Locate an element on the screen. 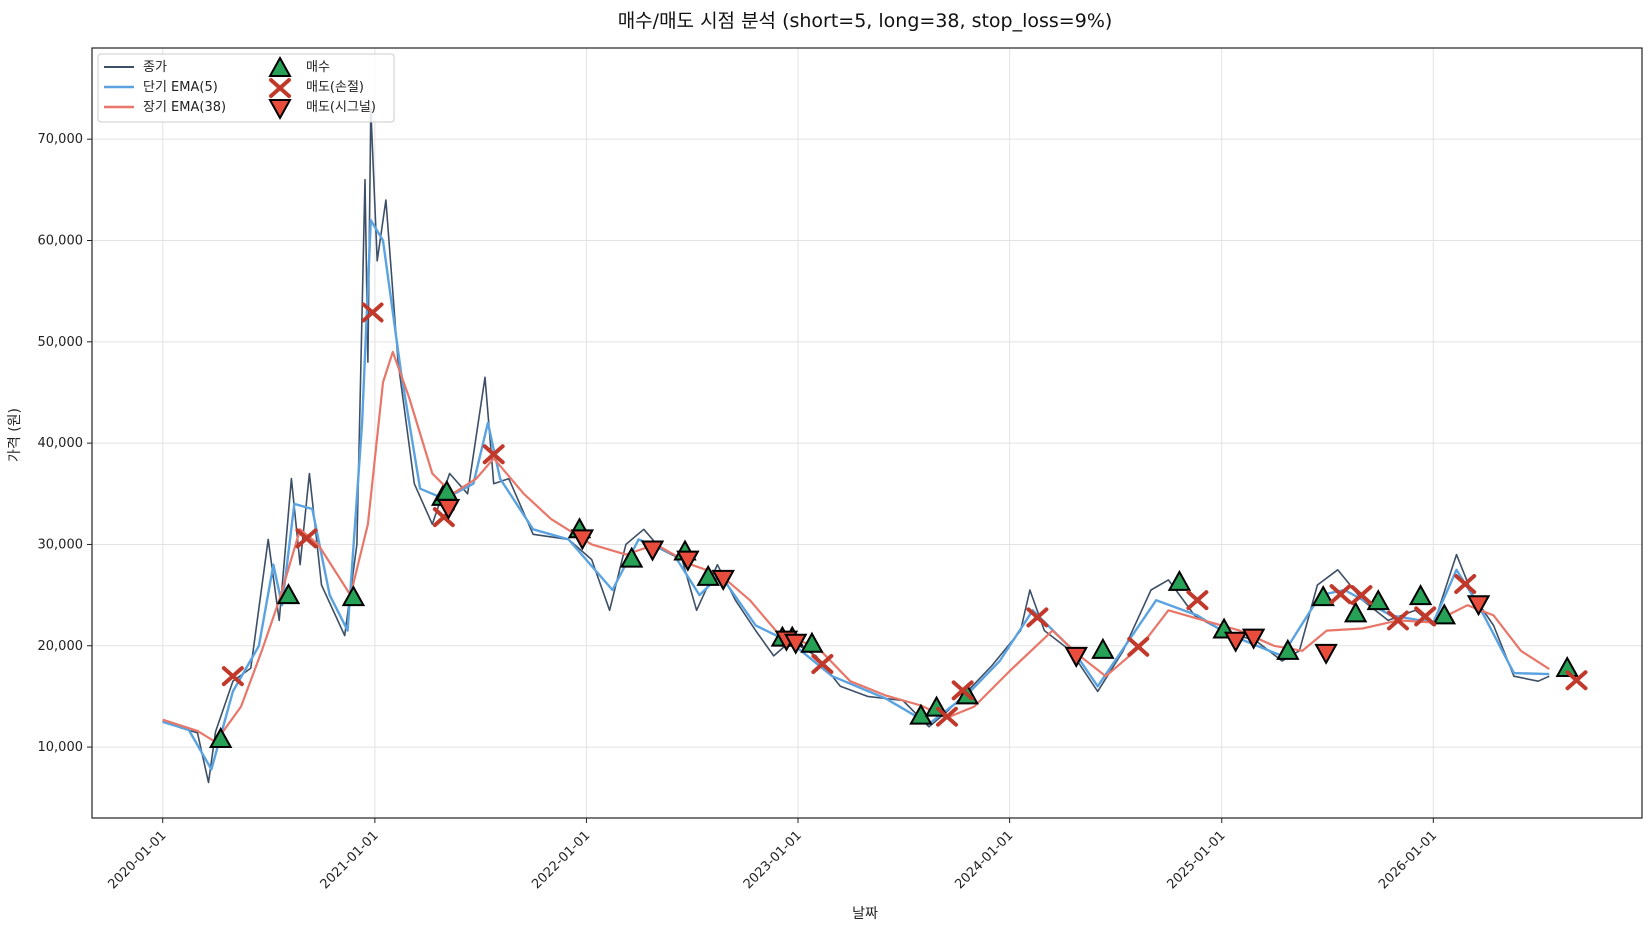  y-tick-label: 40,000 is located at coordinates (61, 443).